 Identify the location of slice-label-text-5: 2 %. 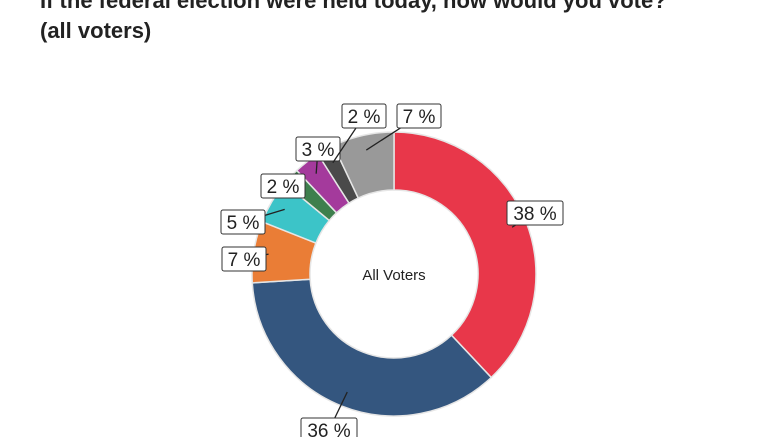
(283, 187).